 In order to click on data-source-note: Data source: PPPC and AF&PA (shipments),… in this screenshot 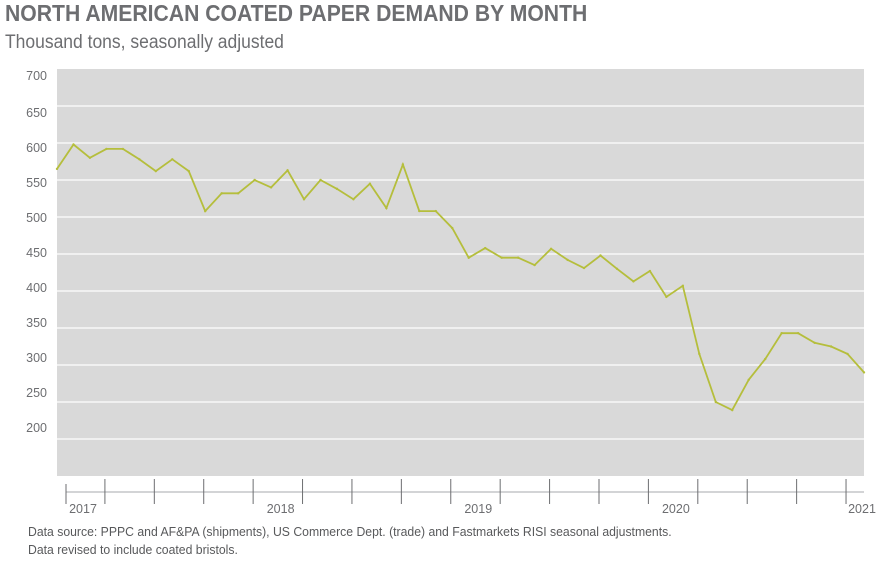, I will do `click(350, 531)`.